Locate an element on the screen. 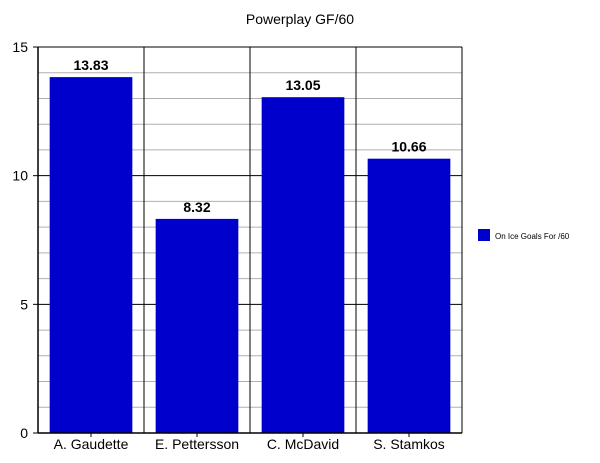 Image resolution: width=600 pixels, height=463 pixels. data-label: 10.66 is located at coordinates (408, 147).